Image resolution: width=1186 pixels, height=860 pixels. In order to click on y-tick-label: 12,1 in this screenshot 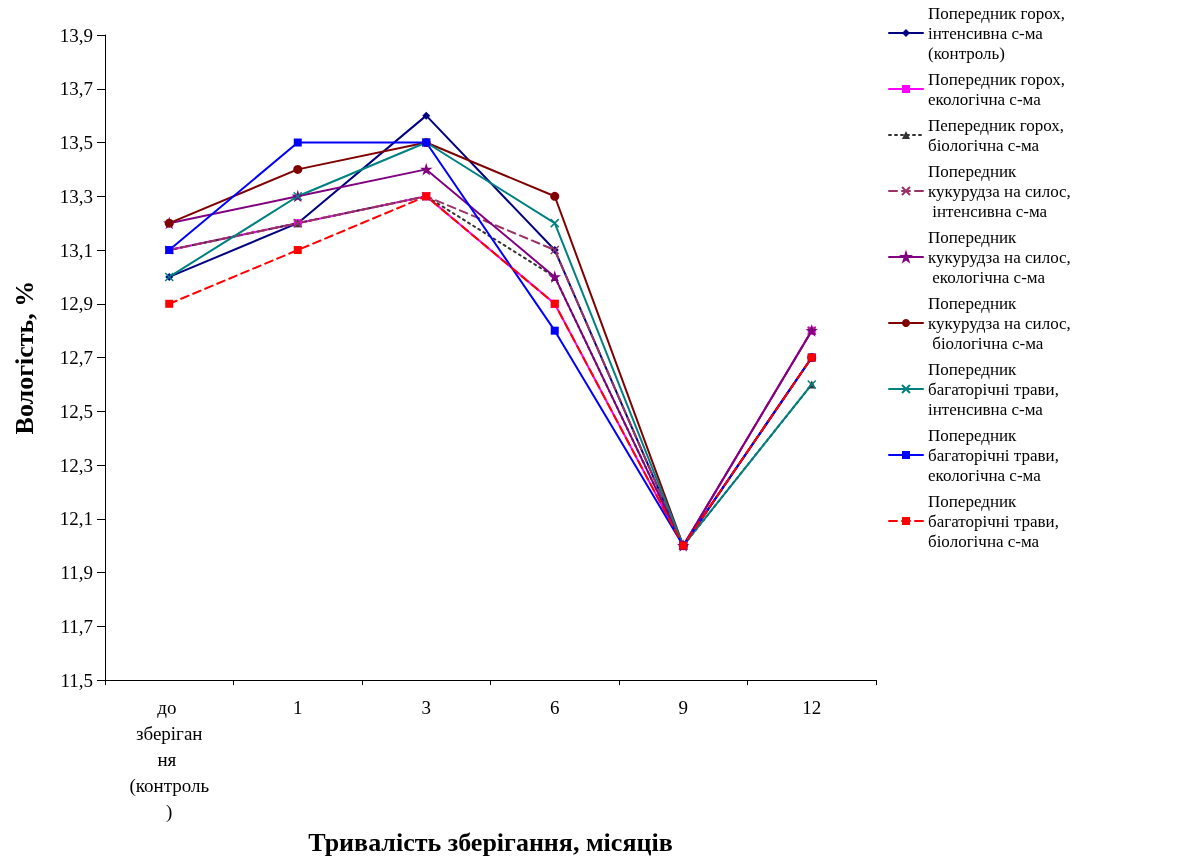, I will do `click(76, 519)`.